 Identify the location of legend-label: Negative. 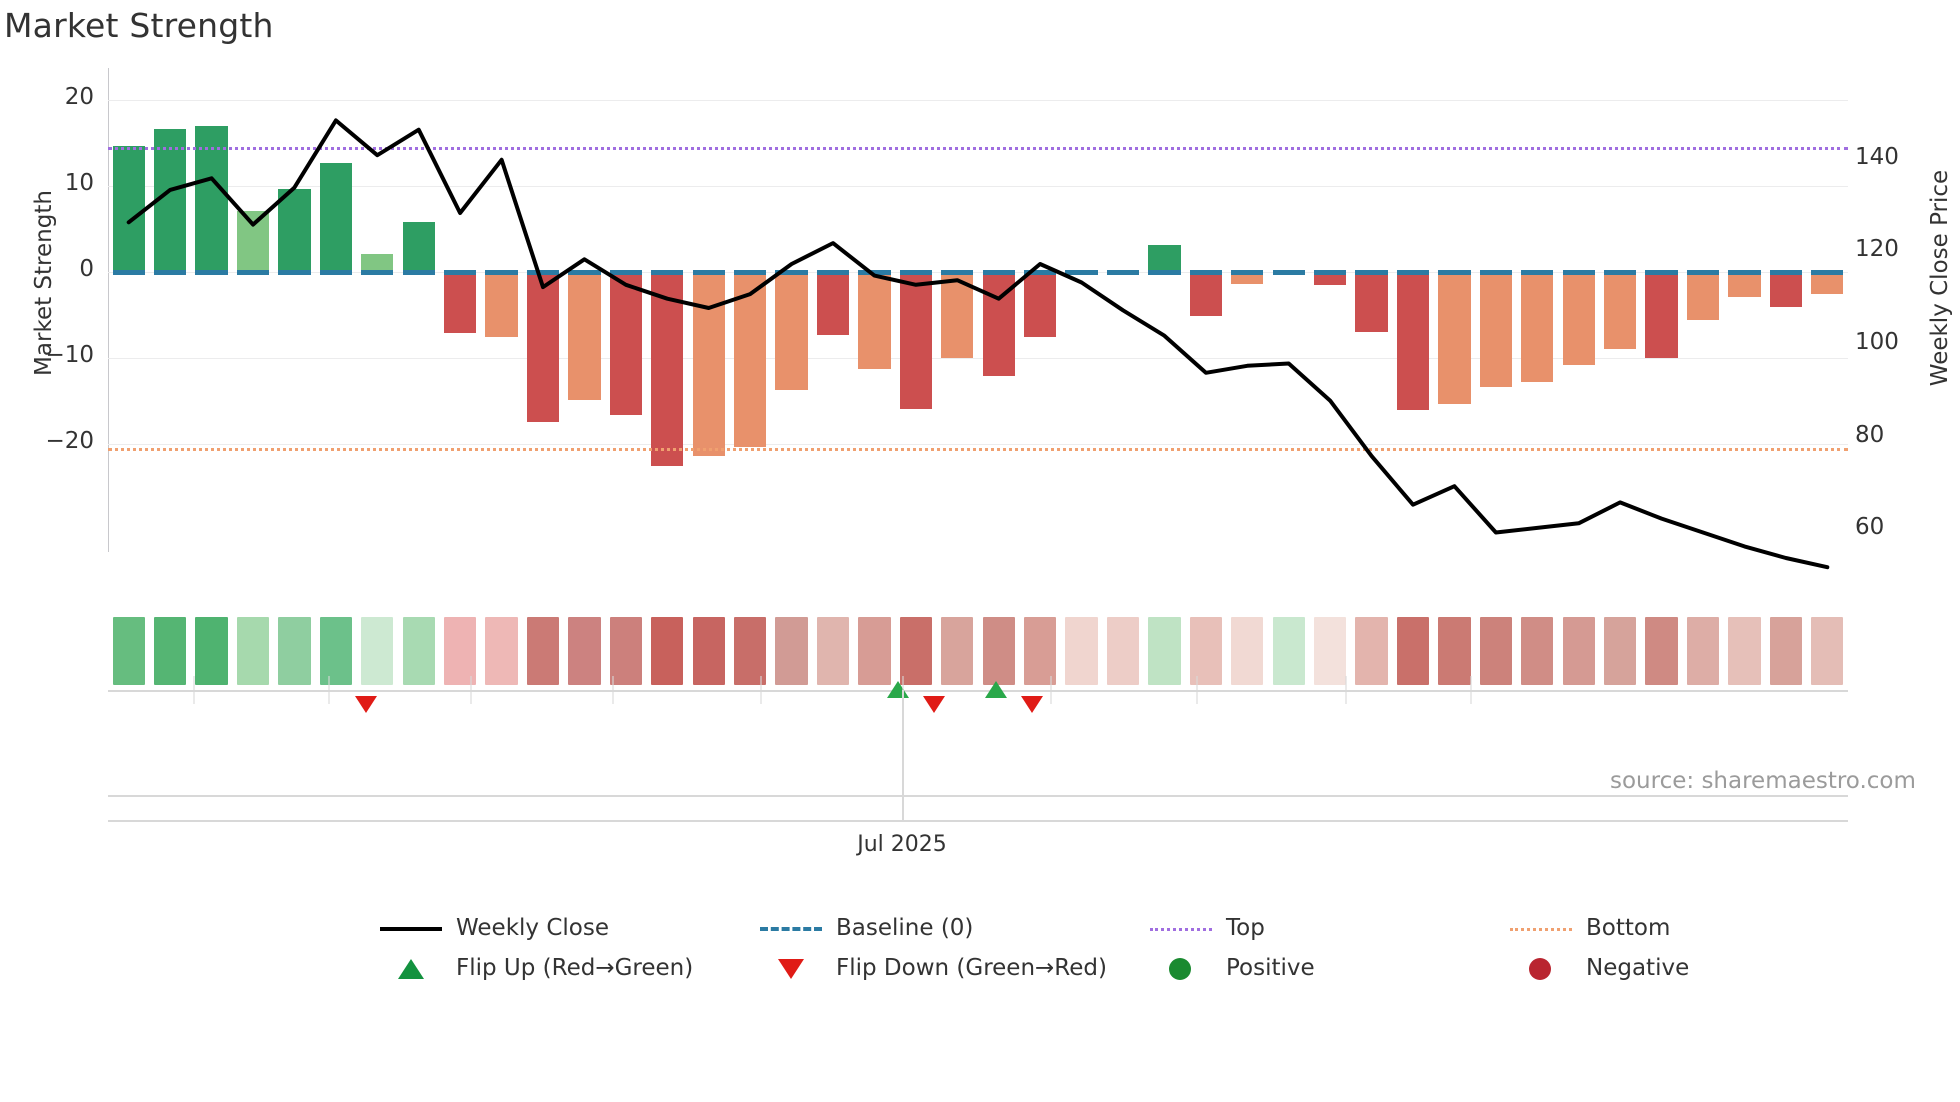
(1638, 968).